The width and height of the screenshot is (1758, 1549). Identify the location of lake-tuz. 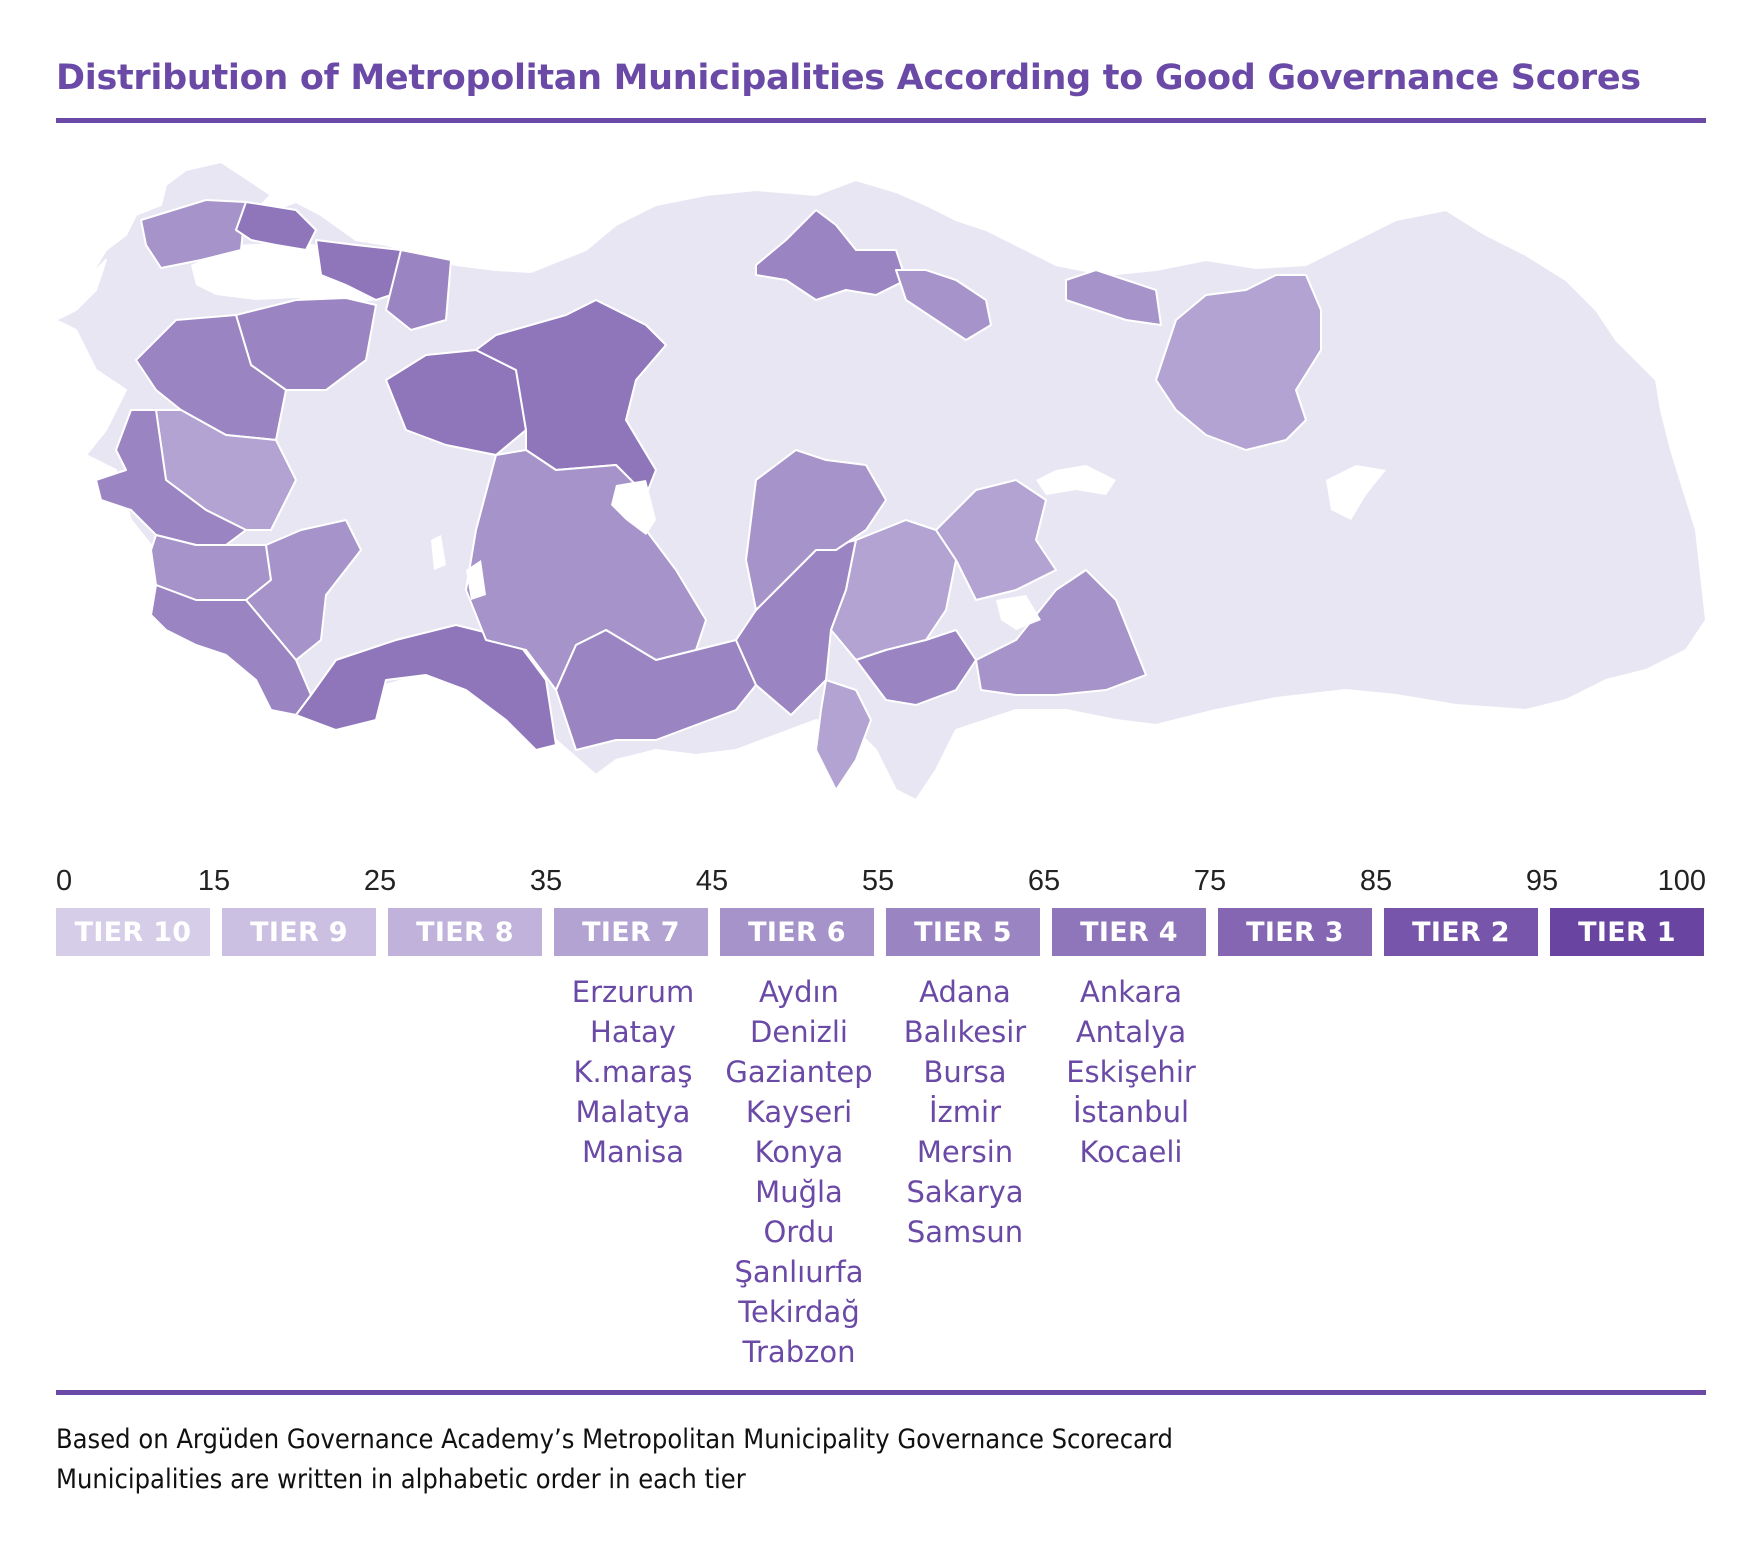
(633, 507).